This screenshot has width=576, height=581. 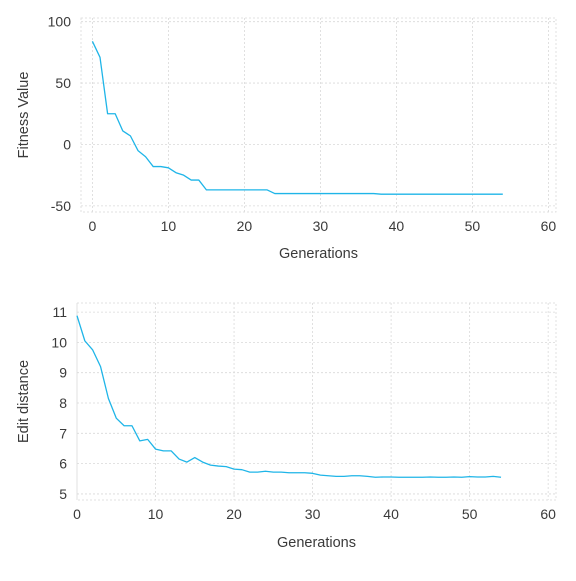 What do you see at coordinates (63, 83) in the screenshot?
I see `y-tick-label: 50` at bounding box center [63, 83].